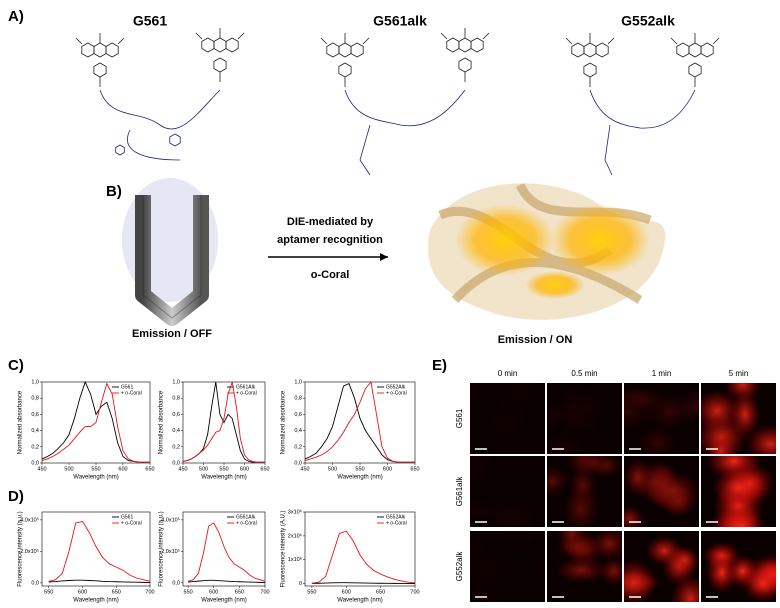  What do you see at coordinates (295, 511) in the screenshot?
I see `y-tick-label: 3x10⁶` at bounding box center [295, 511].